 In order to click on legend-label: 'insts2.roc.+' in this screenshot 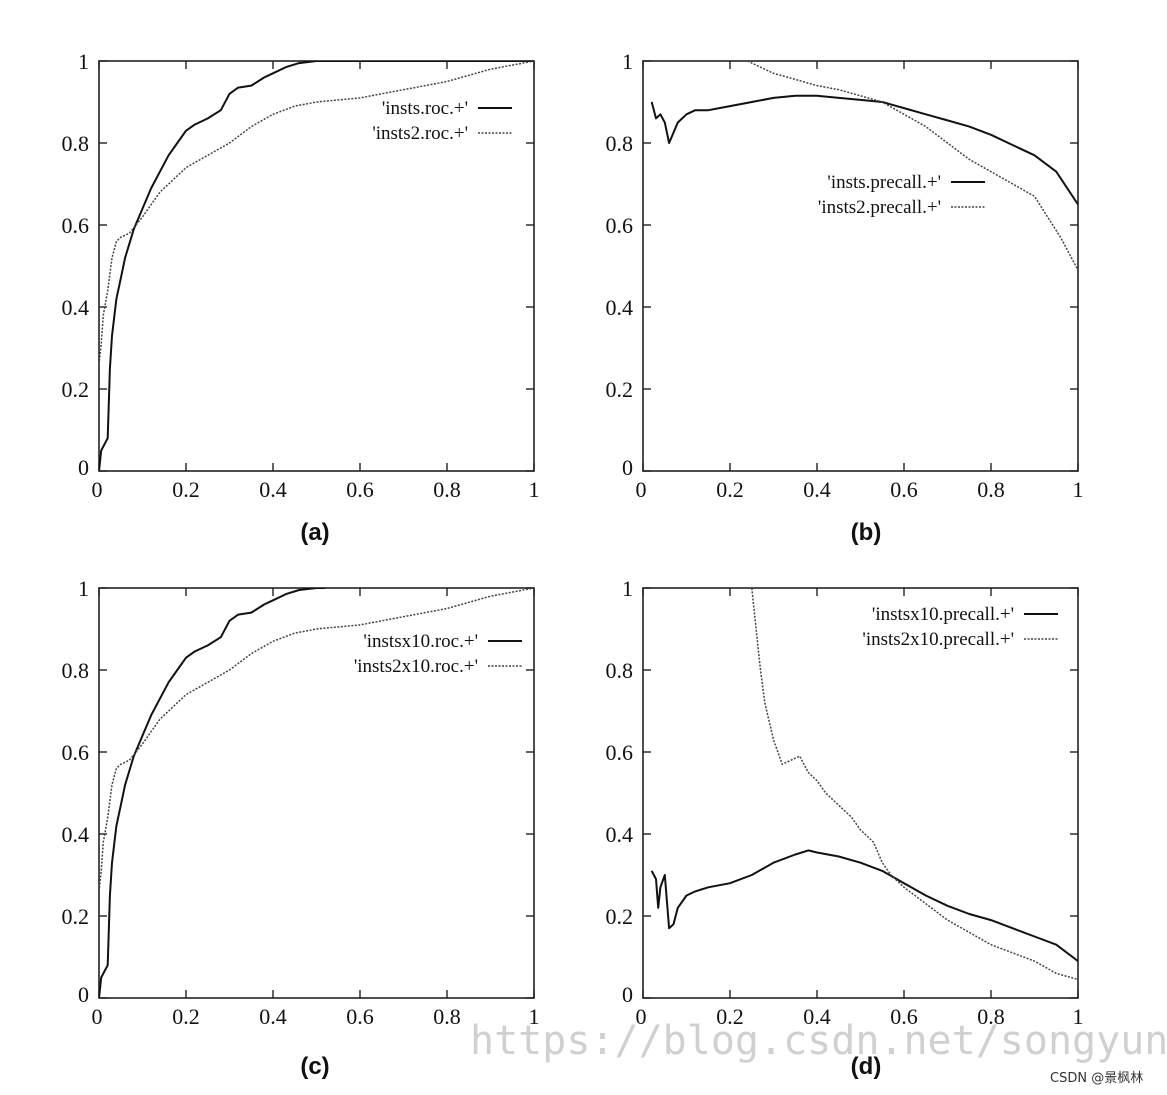, I will do `click(420, 133)`.